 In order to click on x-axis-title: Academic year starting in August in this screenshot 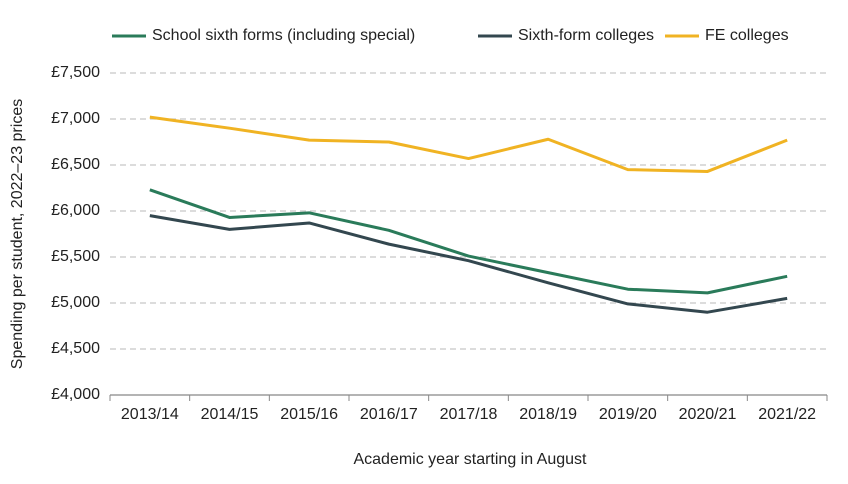, I will do `click(470, 459)`.